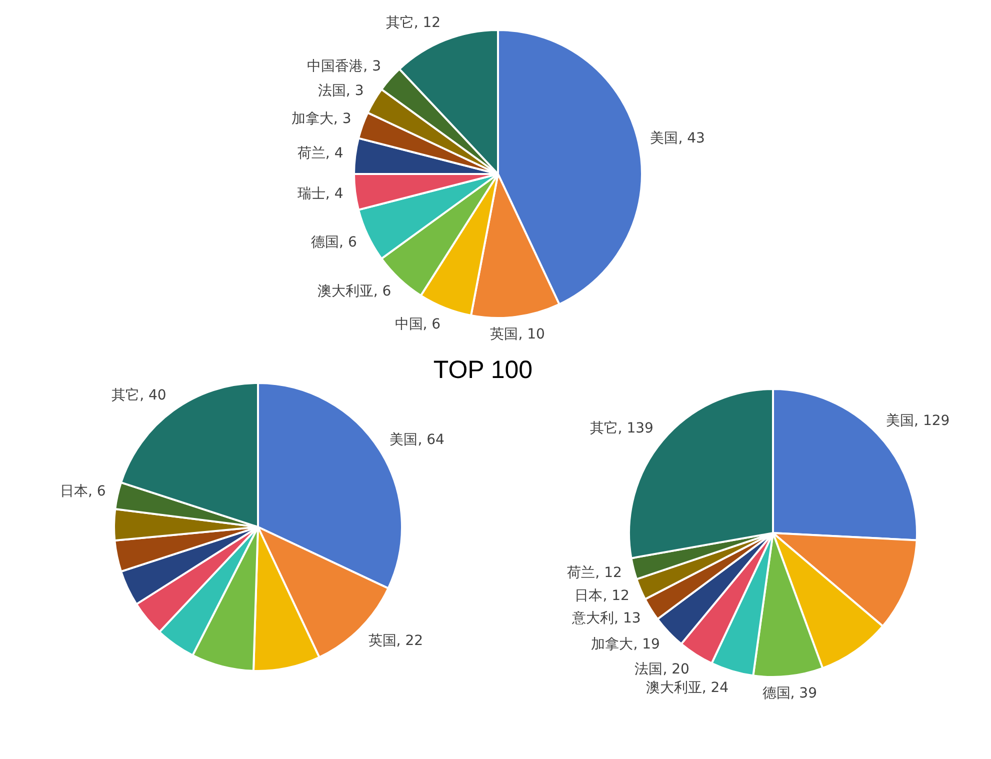 The height and width of the screenshot is (759, 991). Describe the element at coordinates (311, 194) in the screenshot. I see `slice-label: 瑞士` at that location.